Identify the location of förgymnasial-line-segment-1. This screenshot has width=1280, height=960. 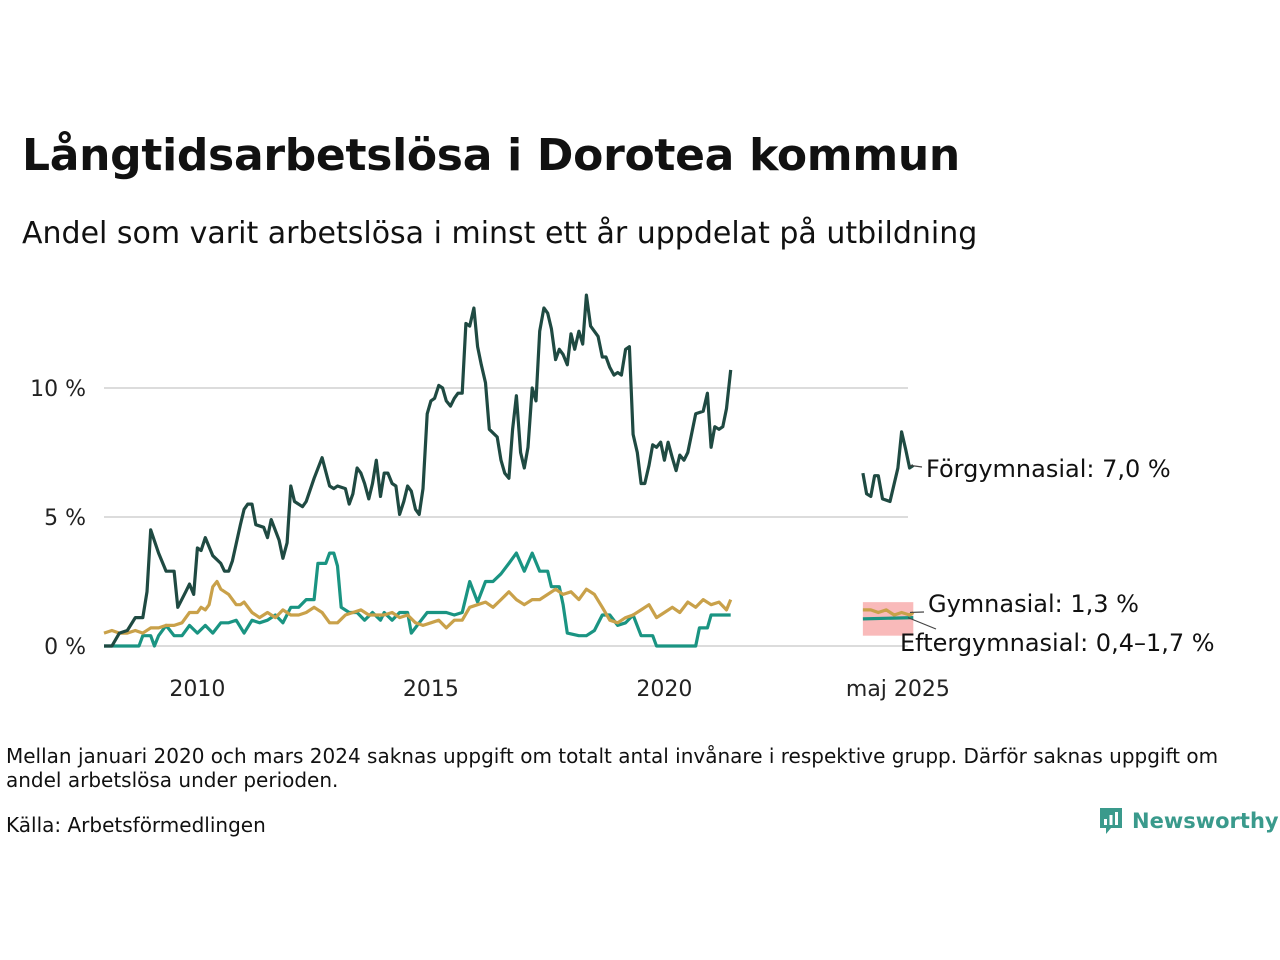
(888, 467).